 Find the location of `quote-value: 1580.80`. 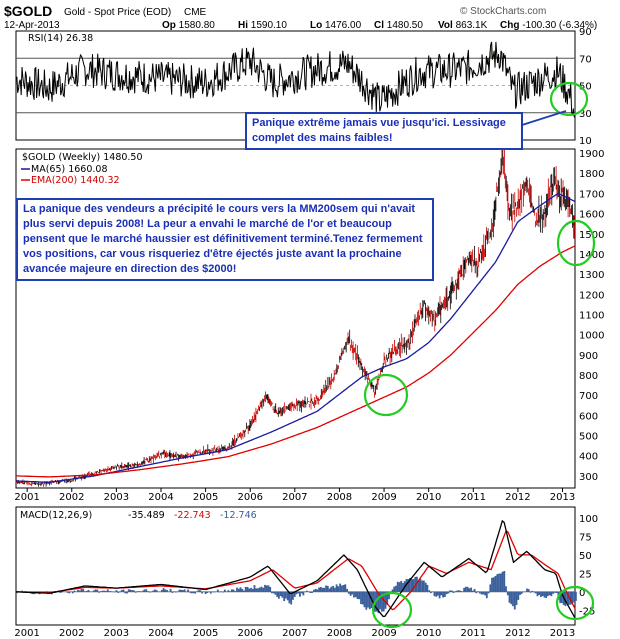

quote-value: 1580.80 is located at coordinates (197, 25).